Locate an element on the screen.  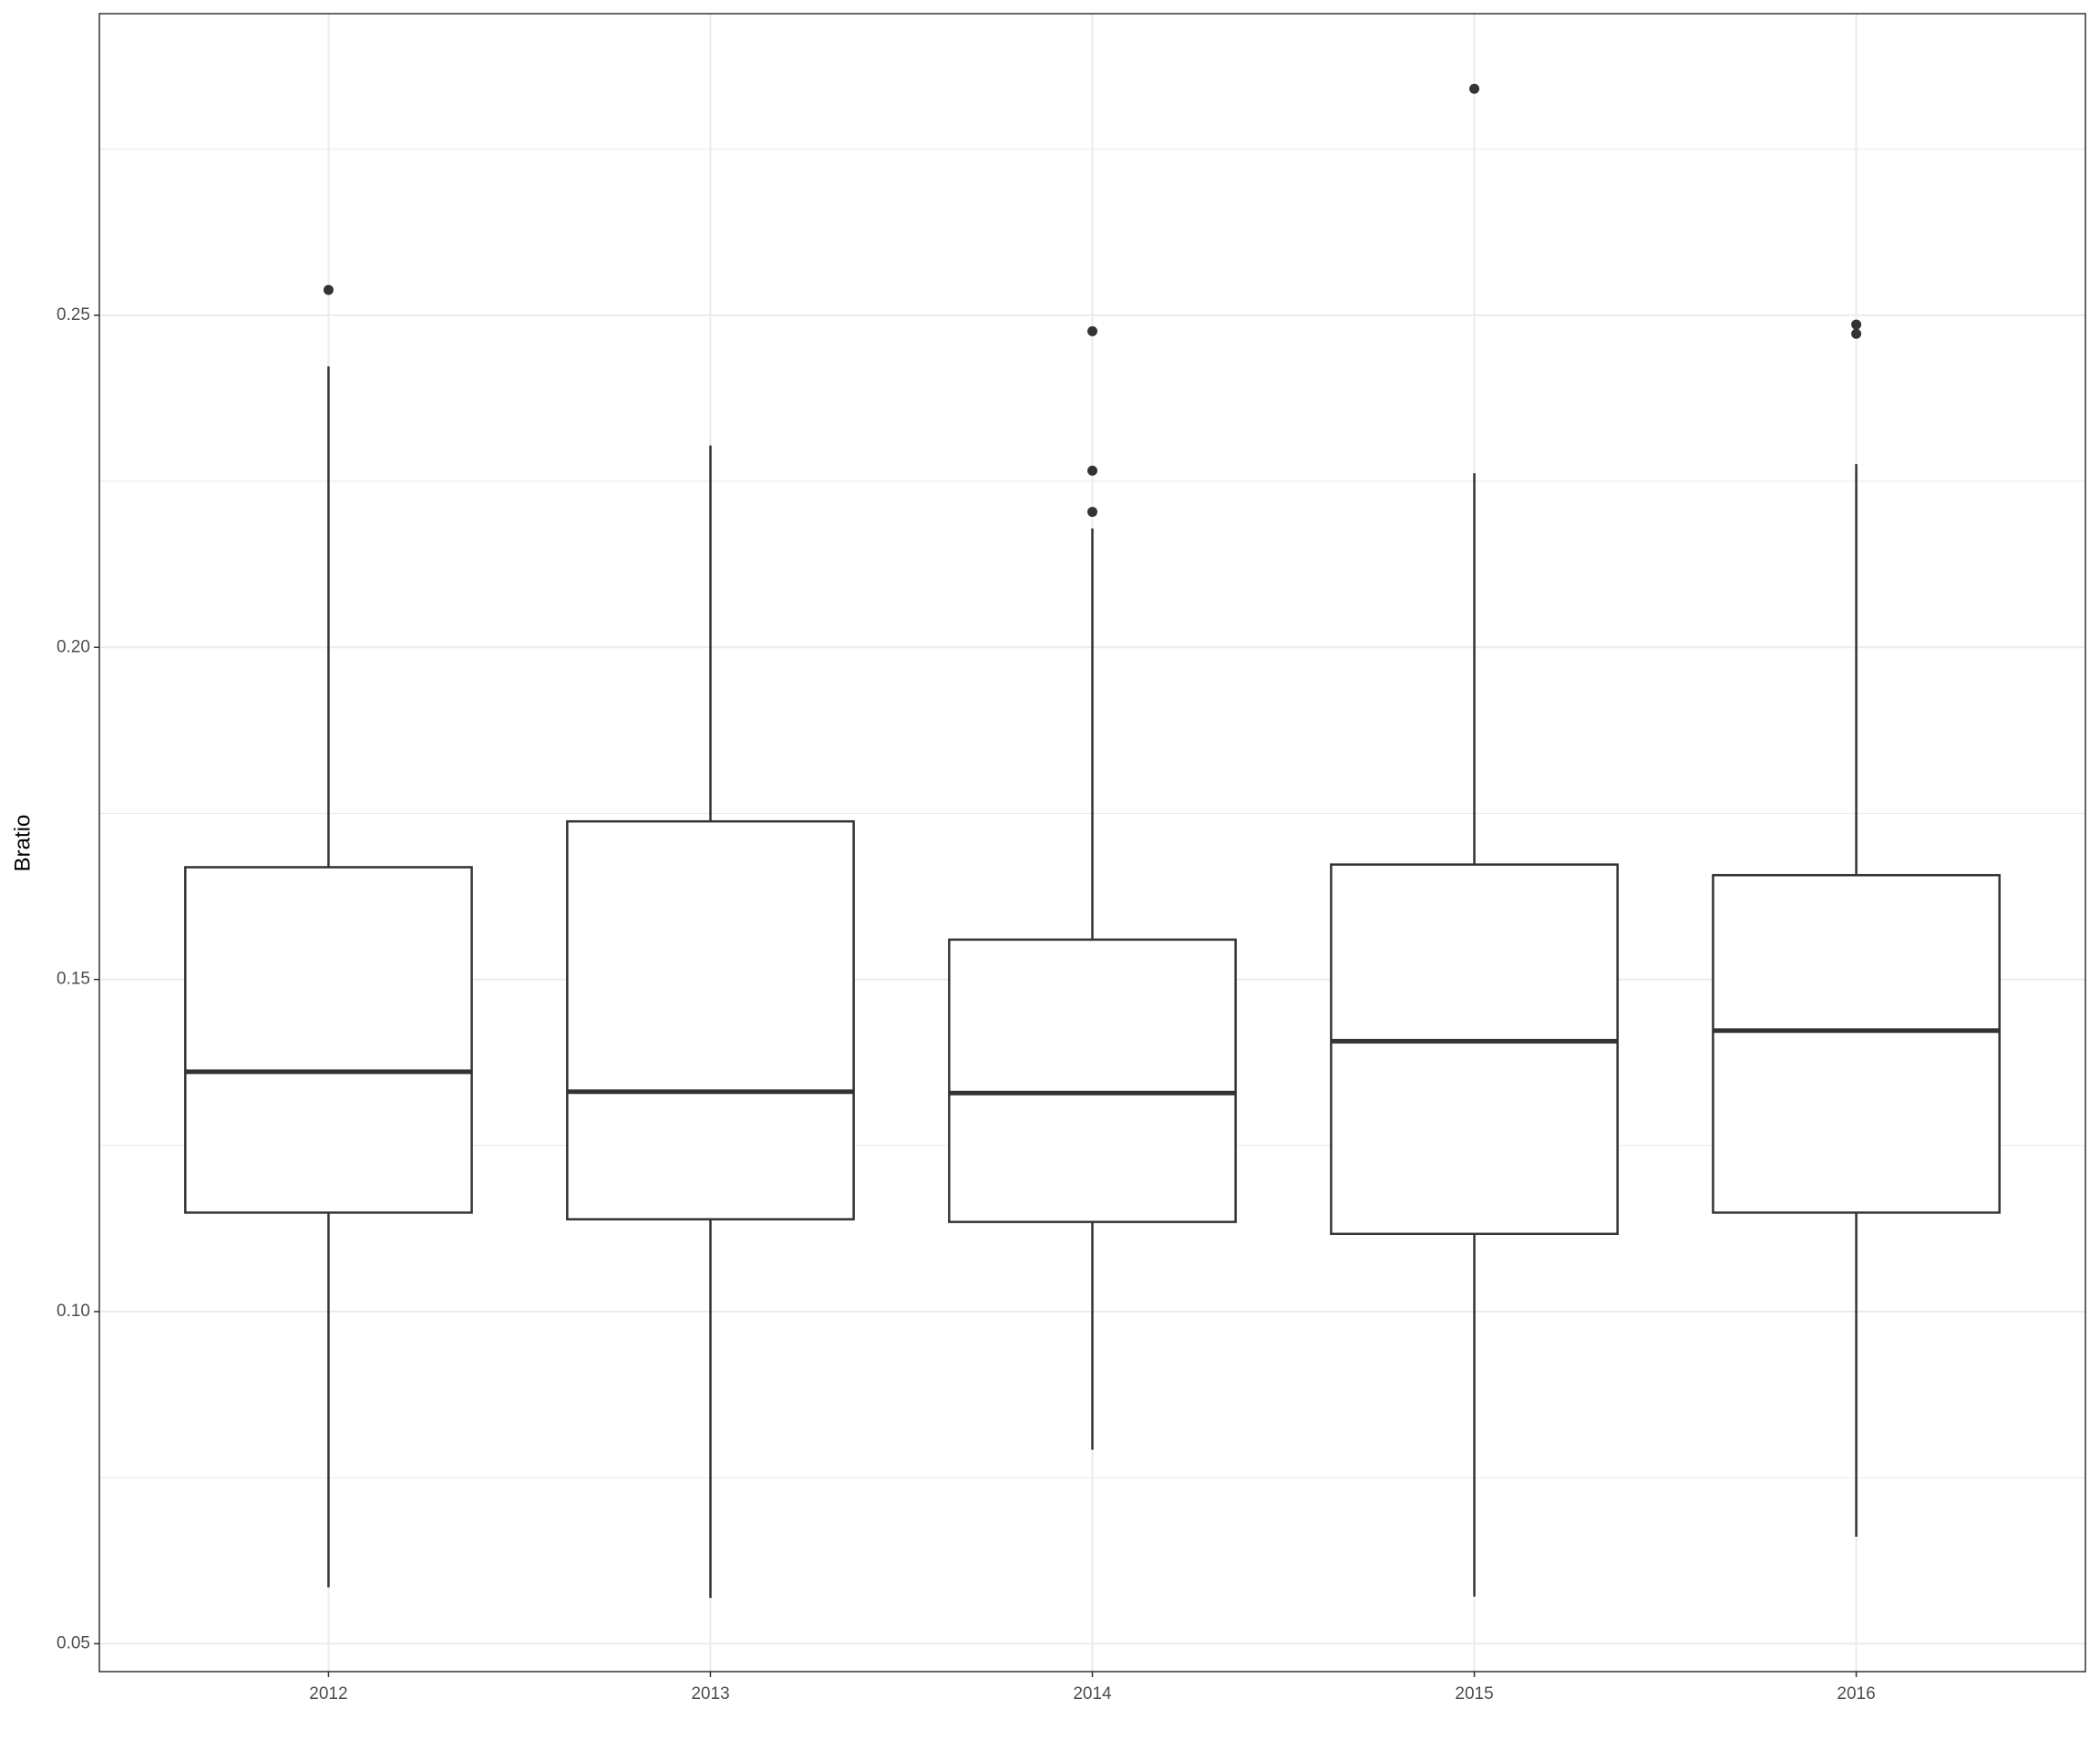
x-tick-label: 2012 is located at coordinates (328, 1694).